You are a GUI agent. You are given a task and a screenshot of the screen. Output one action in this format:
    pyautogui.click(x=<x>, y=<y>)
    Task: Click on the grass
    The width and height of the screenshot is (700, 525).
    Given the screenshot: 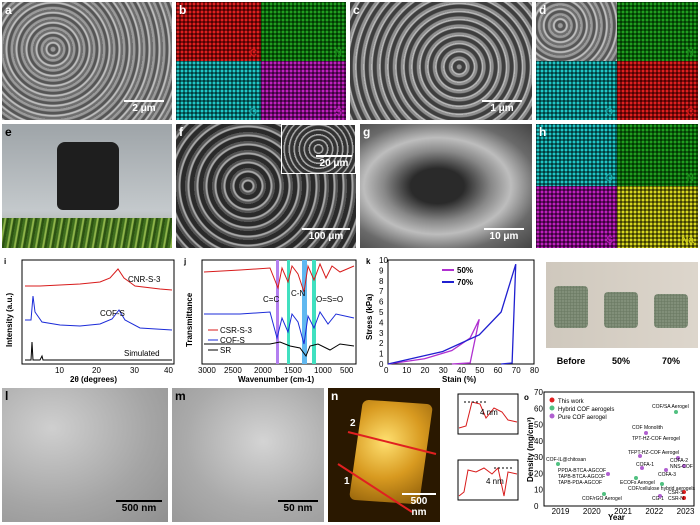 What is the action you would take?
    pyautogui.click(x=87, y=233)
    